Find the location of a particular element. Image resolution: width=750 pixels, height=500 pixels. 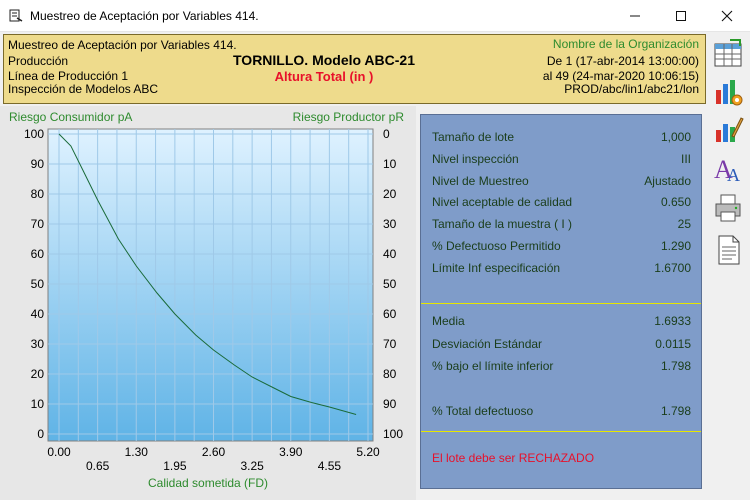

stat-label: Nivel aceptable de calidad is located at coordinates (502, 202).